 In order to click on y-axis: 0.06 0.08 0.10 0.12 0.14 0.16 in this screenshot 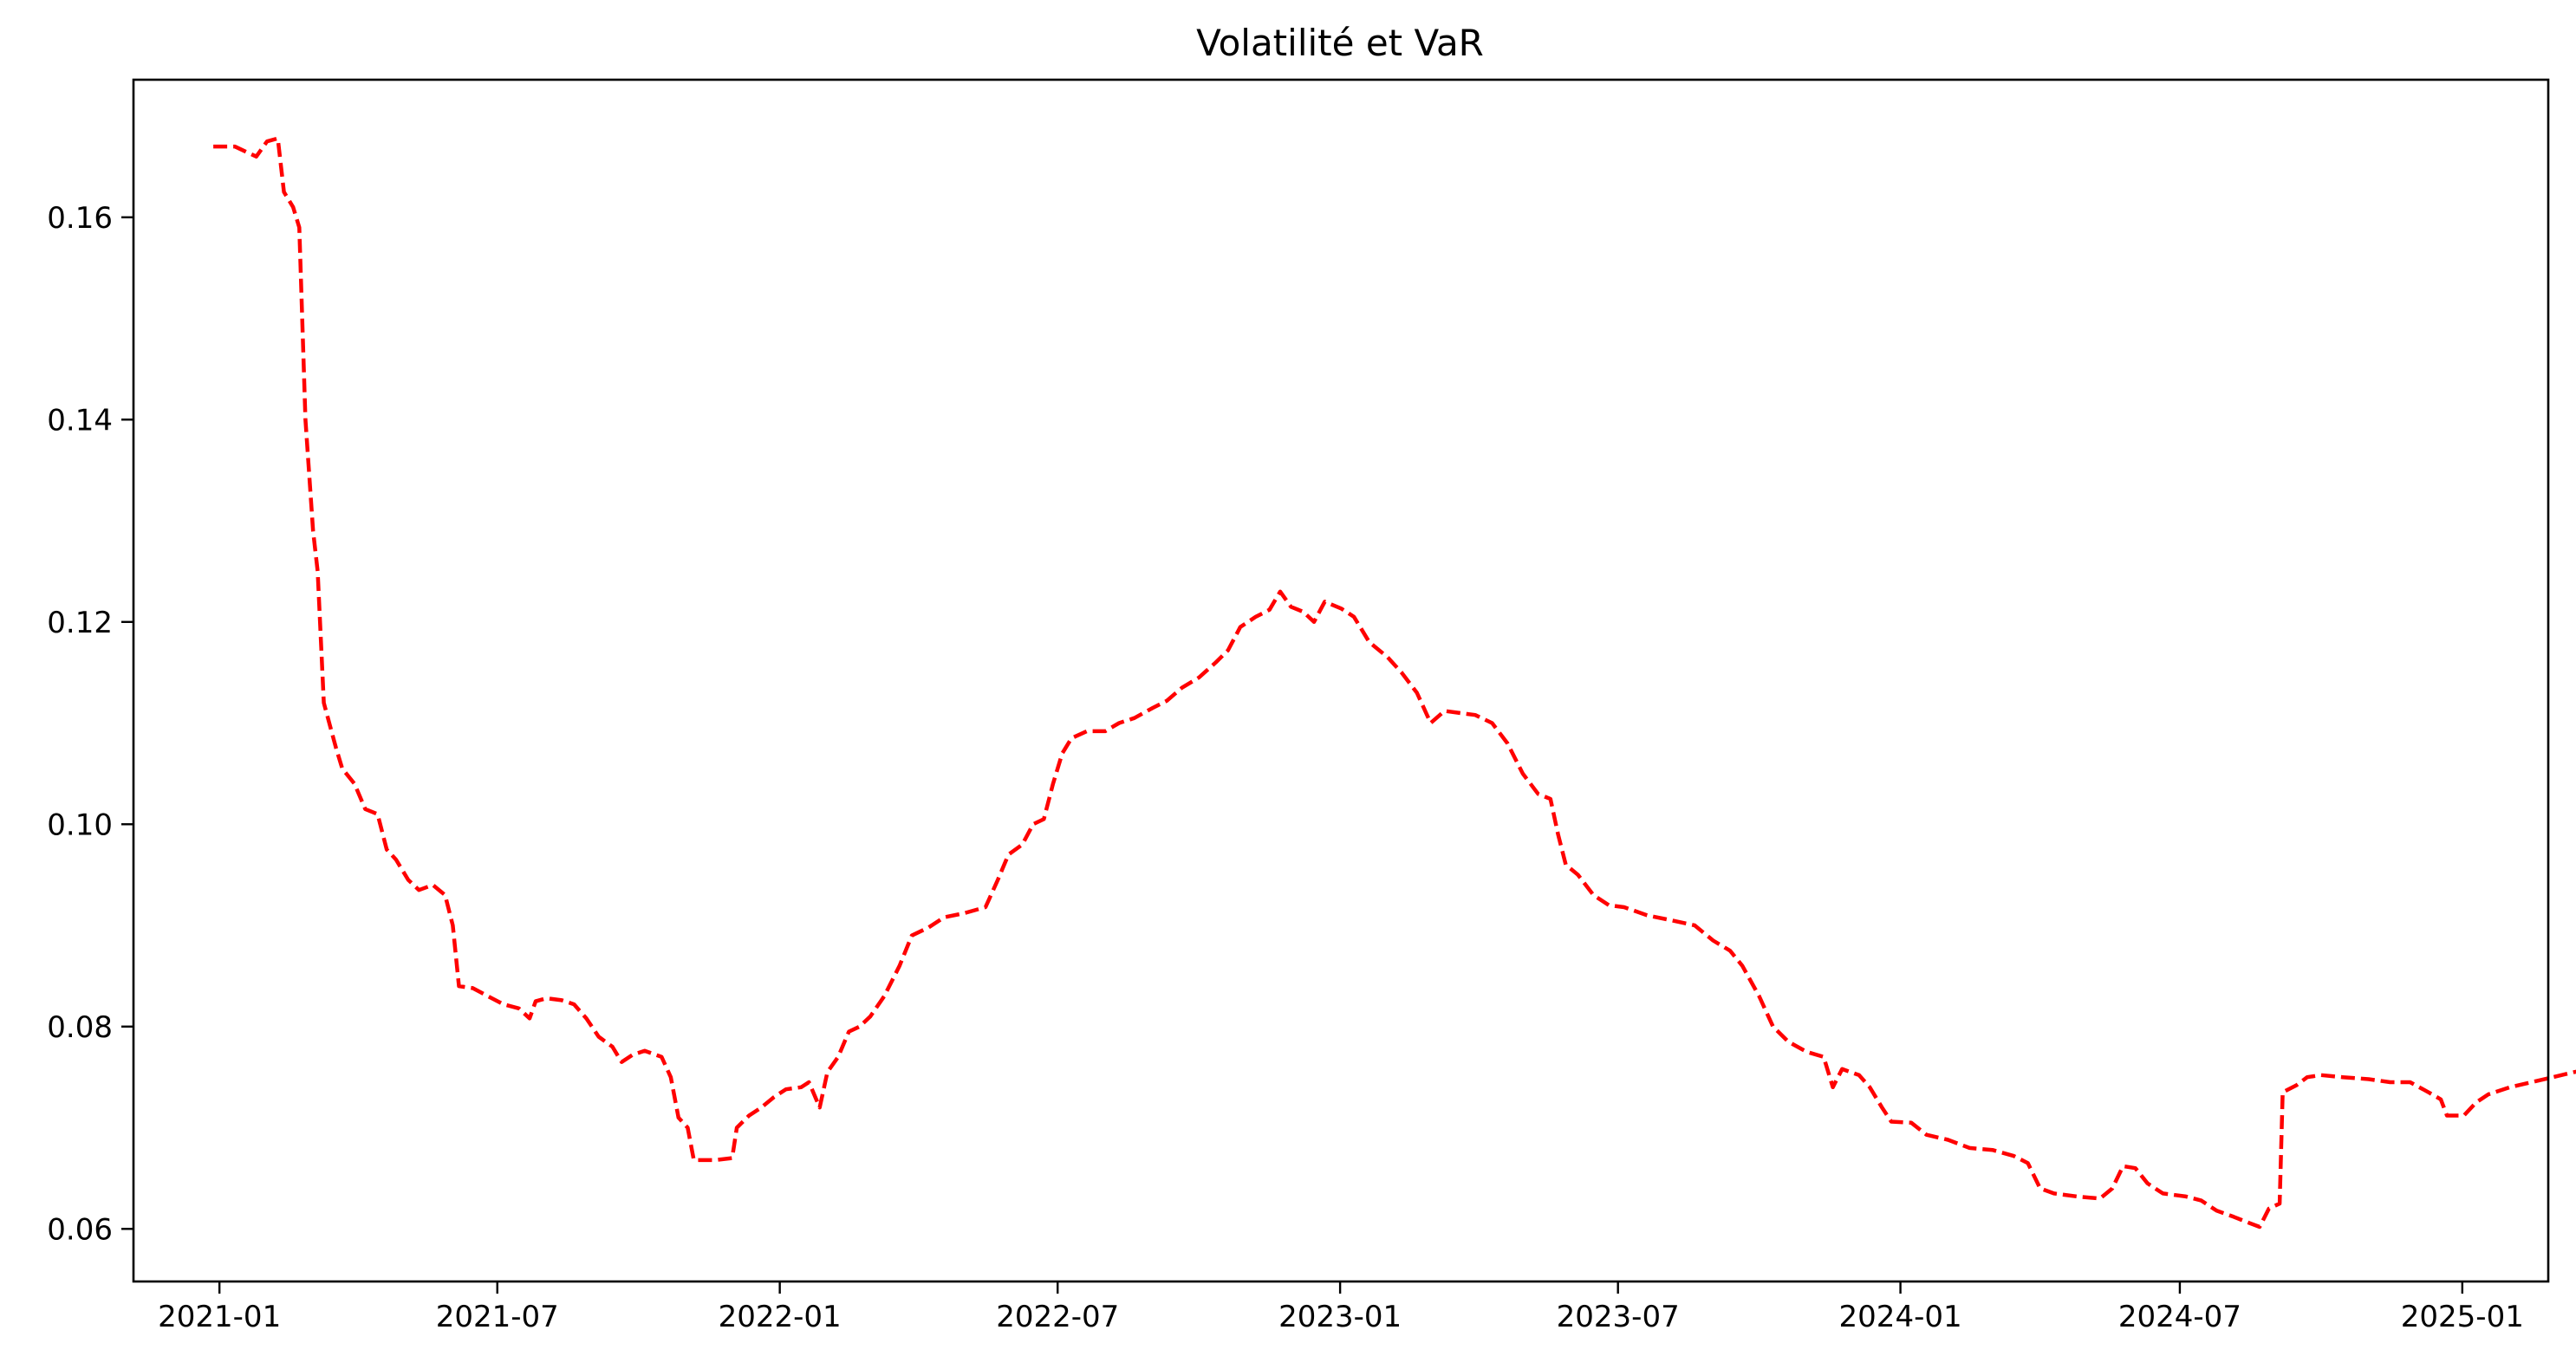, I will do `click(90, 724)`.